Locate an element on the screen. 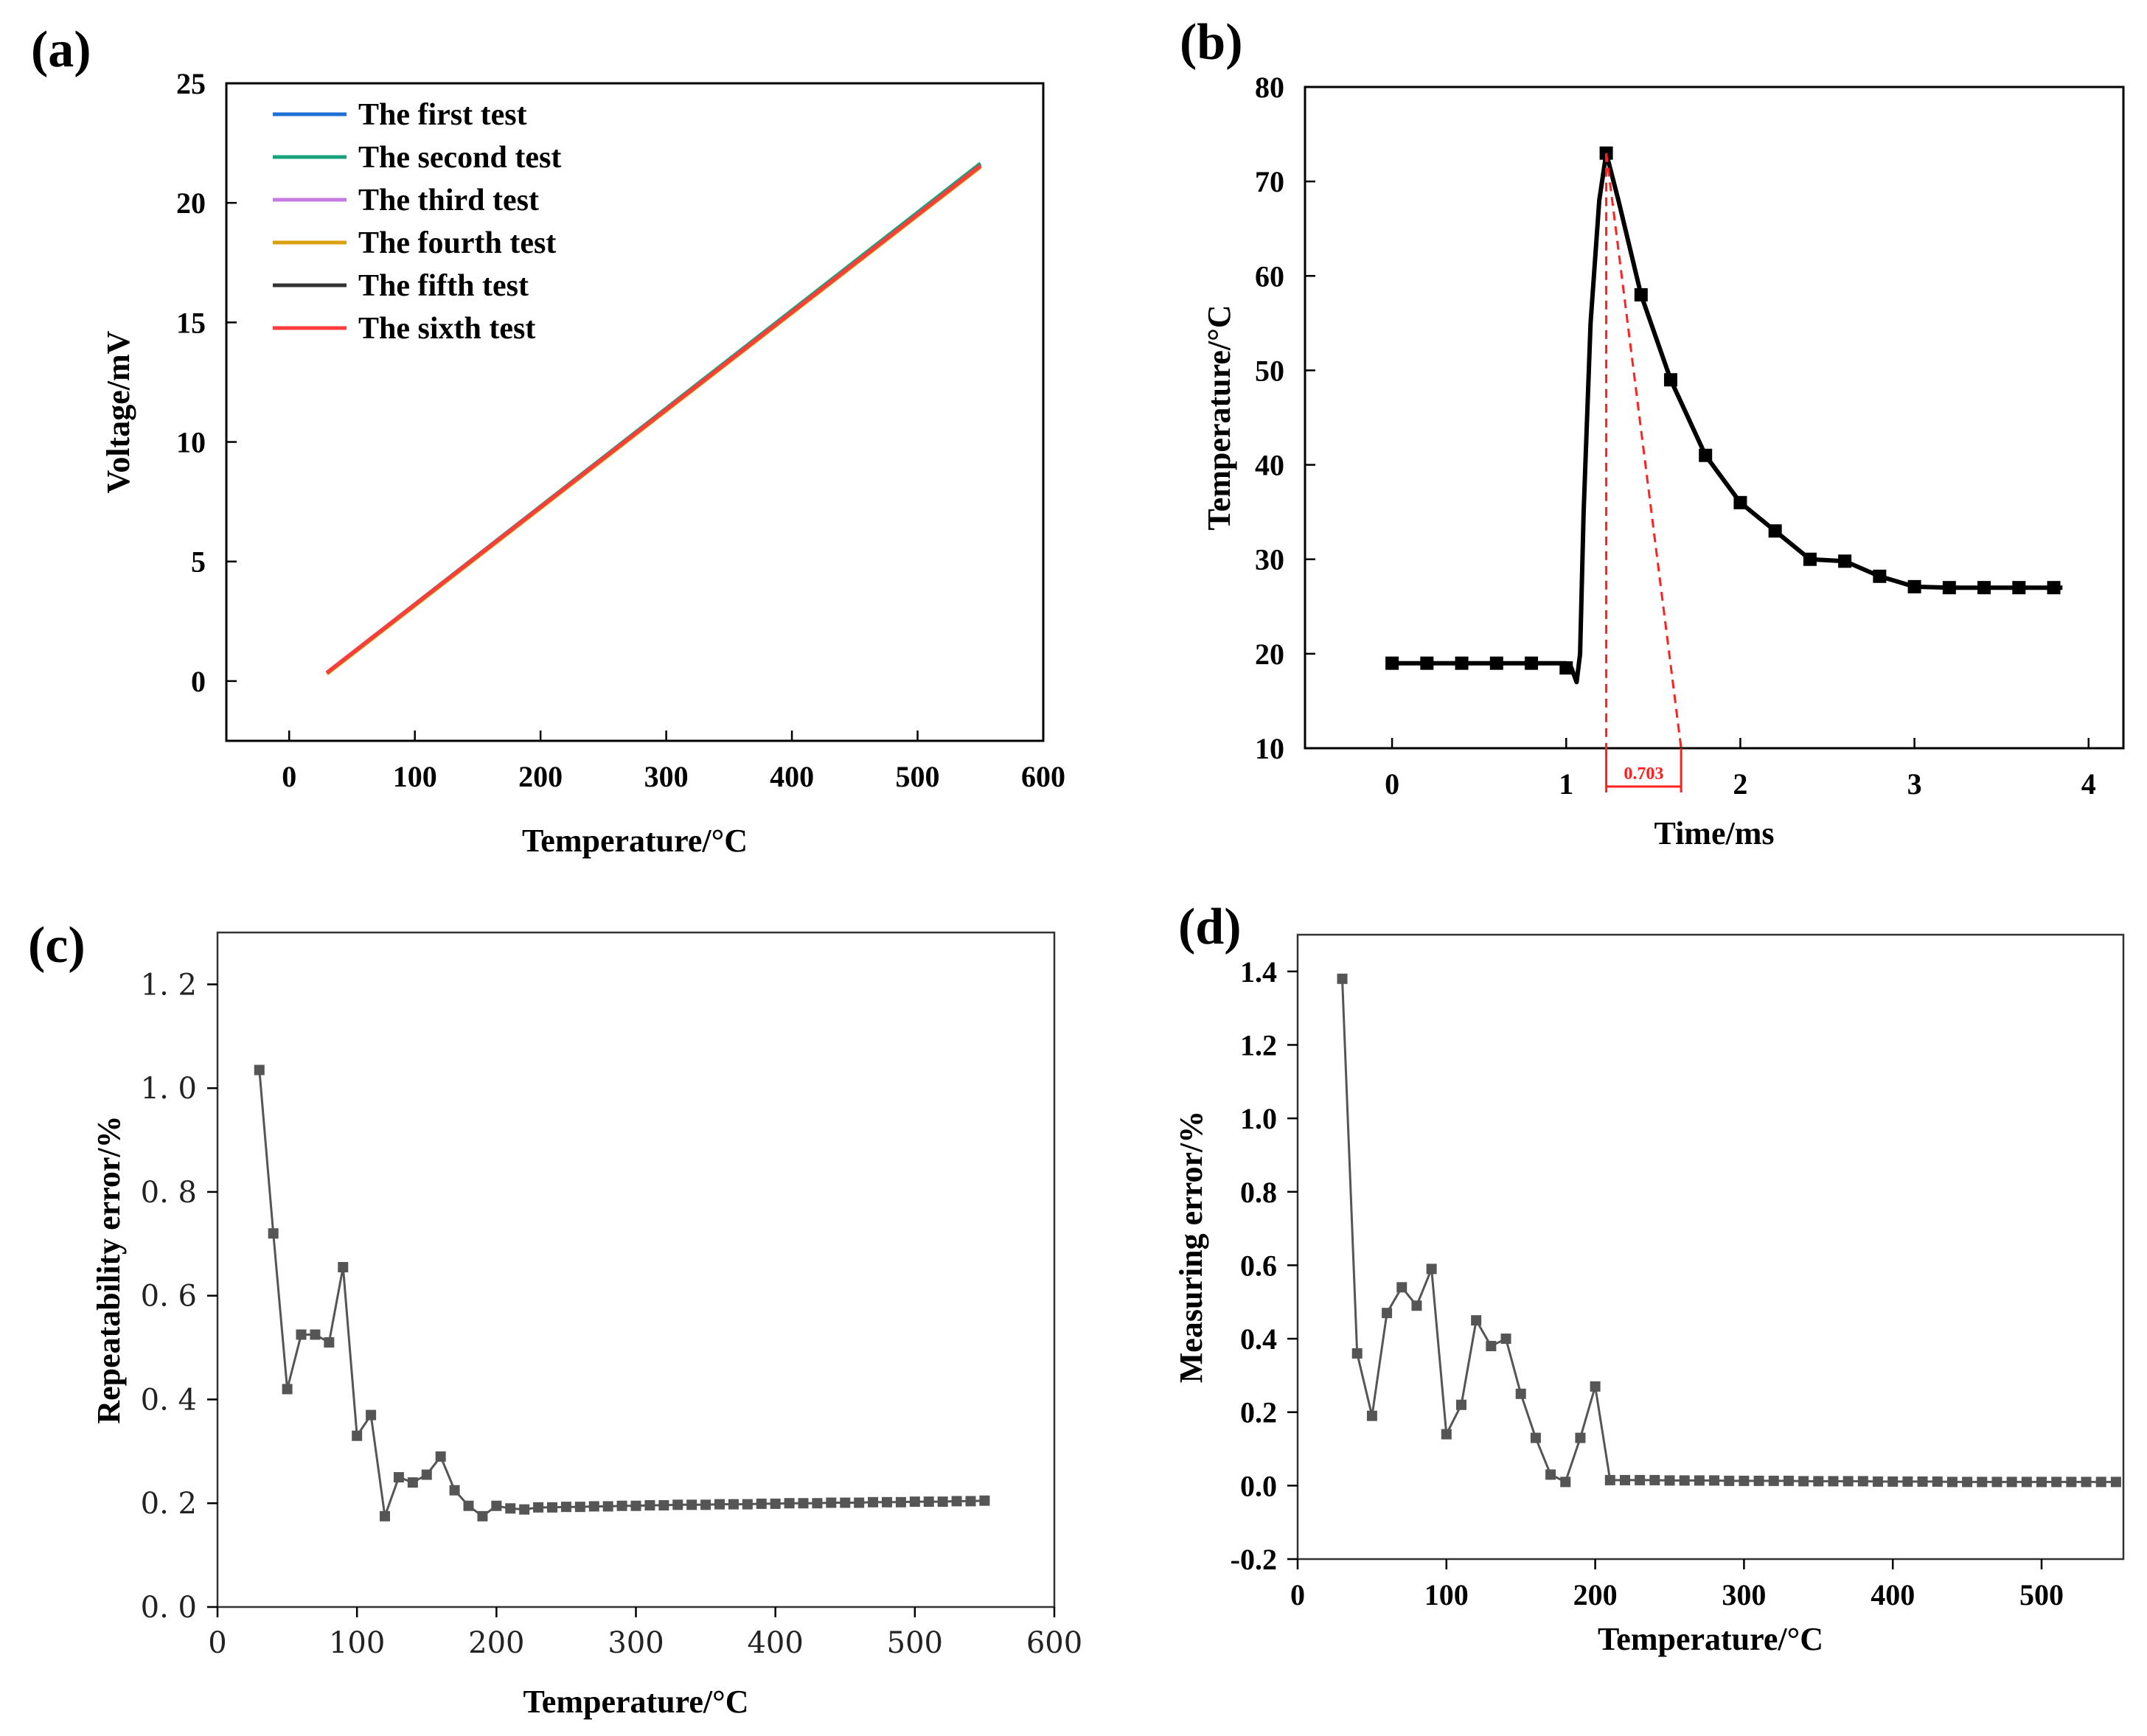  y-axis-title: Repeatability error/% is located at coordinates (109, 1269).